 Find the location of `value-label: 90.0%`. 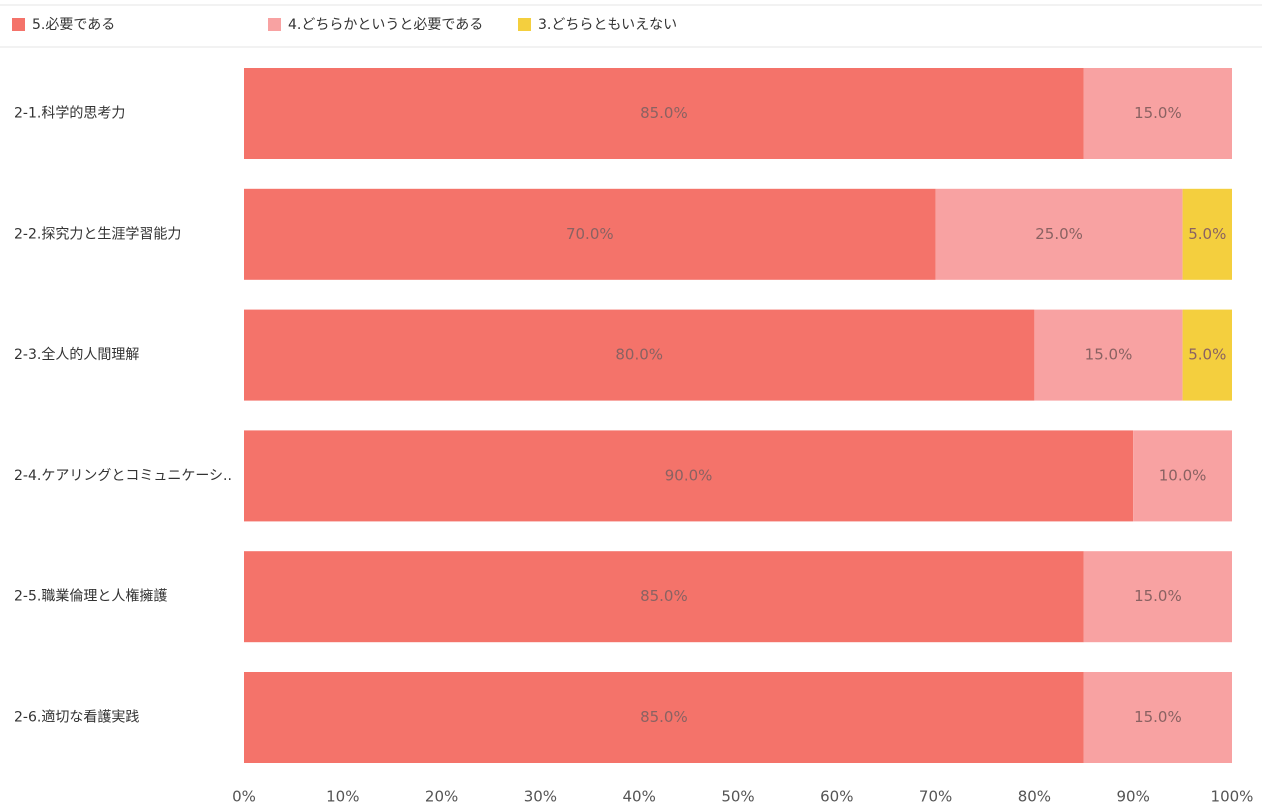

value-label: 90.0% is located at coordinates (689, 475).